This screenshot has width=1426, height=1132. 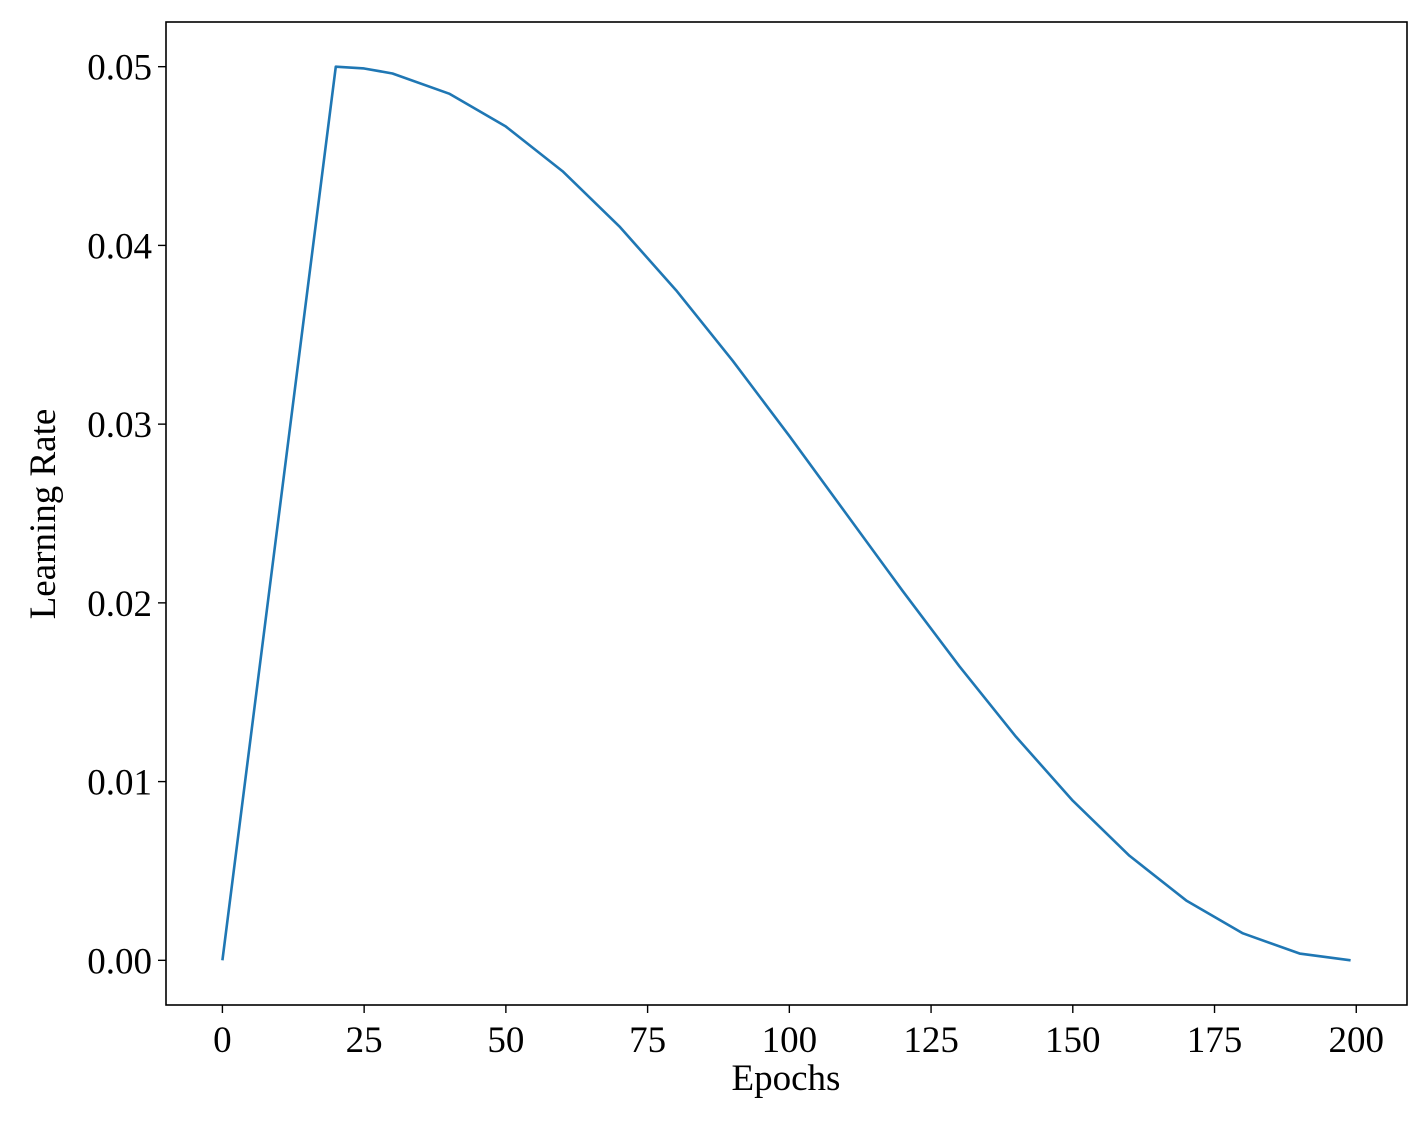 What do you see at coordinates (119, 961) in the screenshot?
I see `y-tick-label: 0.00` at bounding box center [119, 961].